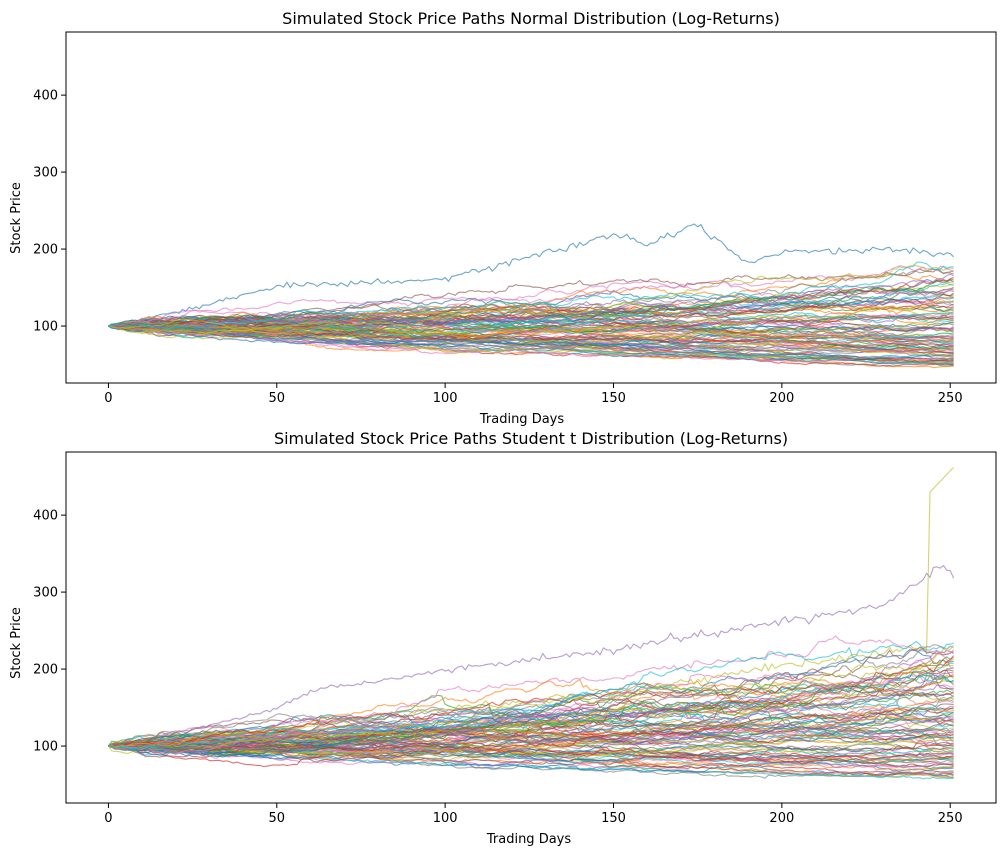  Describe the element at coordinates (528, 839) in the screenshot. I see `x-axis-label-student-t: Trading Days` at that location.